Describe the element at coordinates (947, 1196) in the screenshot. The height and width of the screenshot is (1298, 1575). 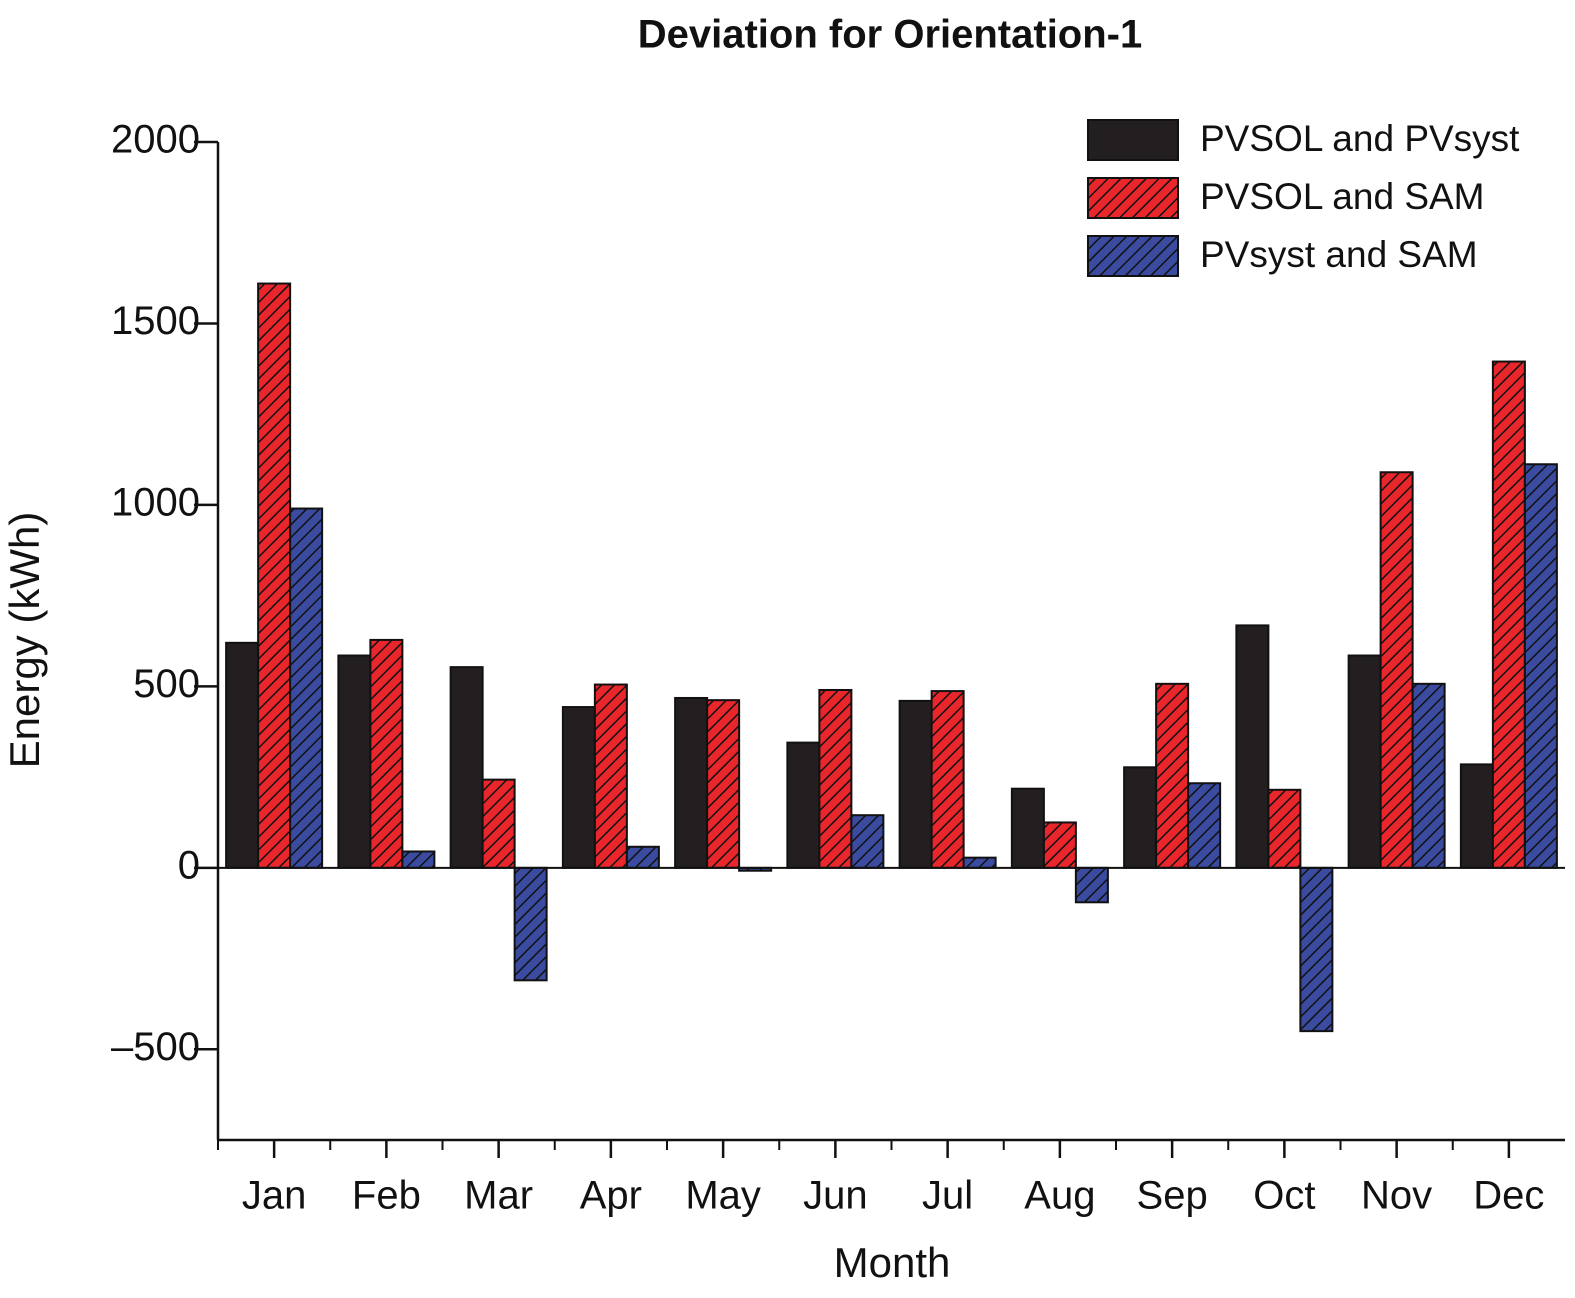
I see `x-tick-label: Jul` at that location.